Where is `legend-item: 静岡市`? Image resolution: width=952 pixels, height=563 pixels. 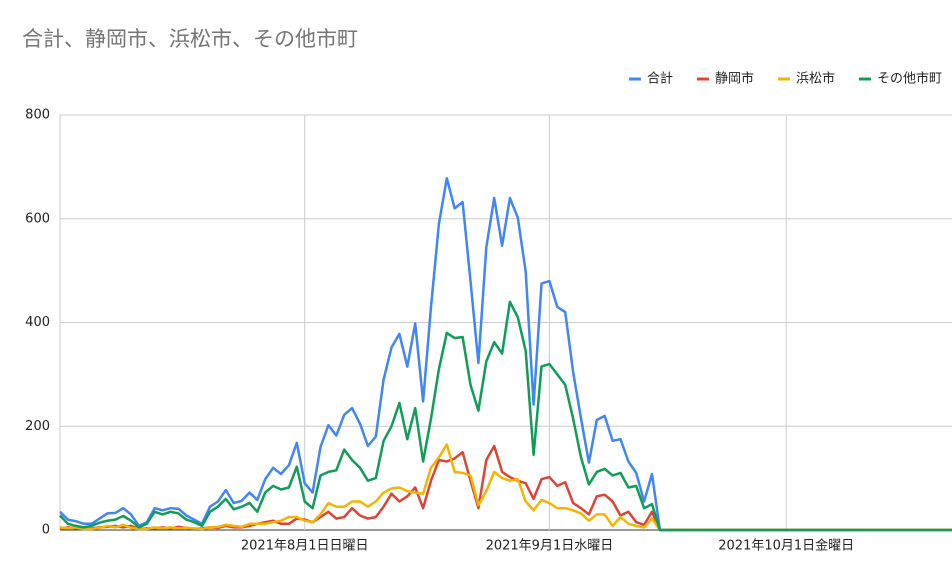
legend-item: 静岡市 is located at coordinates (725, 79).